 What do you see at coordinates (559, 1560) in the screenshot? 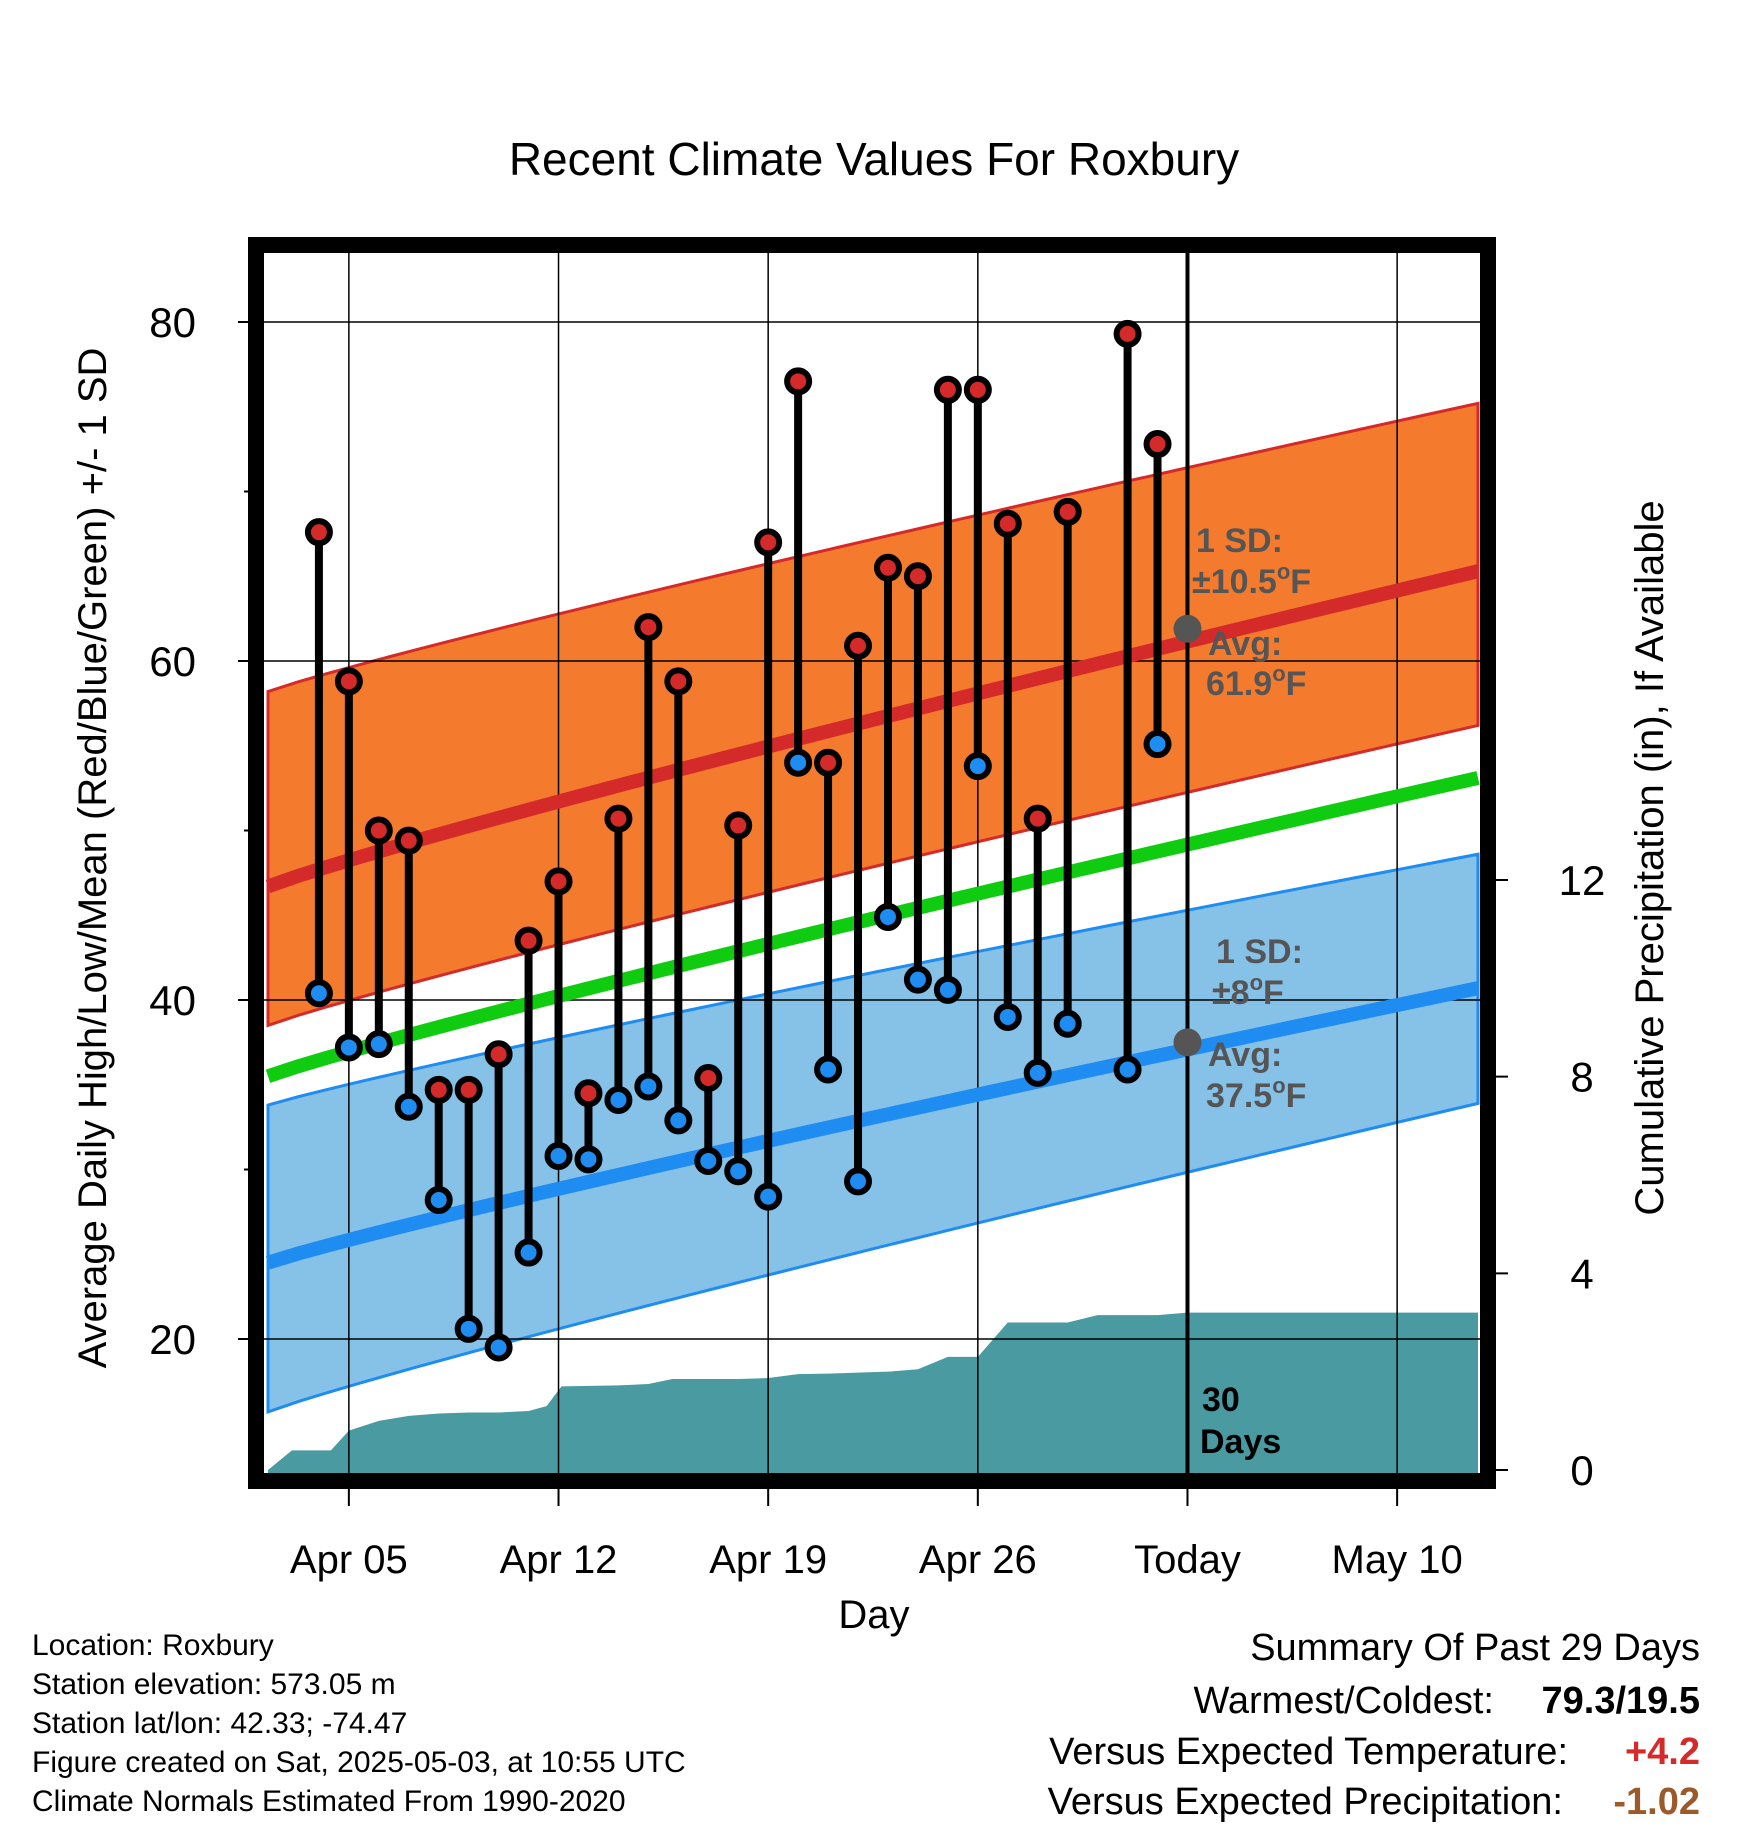
I see `x-tick-label: Apr 12` at bounding box center [559, 1560].